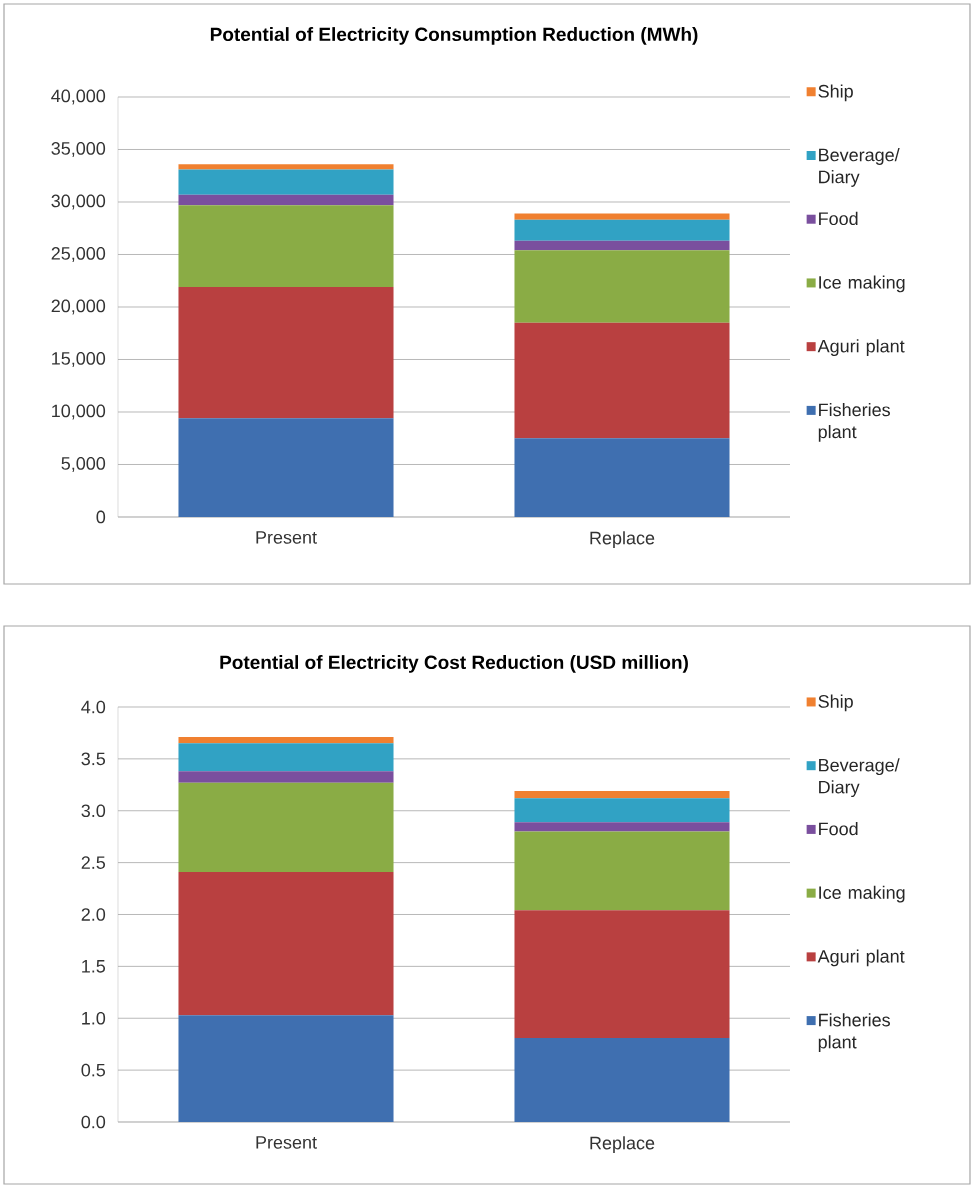  Describe the element at coordinates (93, 707) in the screenshot. I see `y-tick-label: 4.0` at that location.